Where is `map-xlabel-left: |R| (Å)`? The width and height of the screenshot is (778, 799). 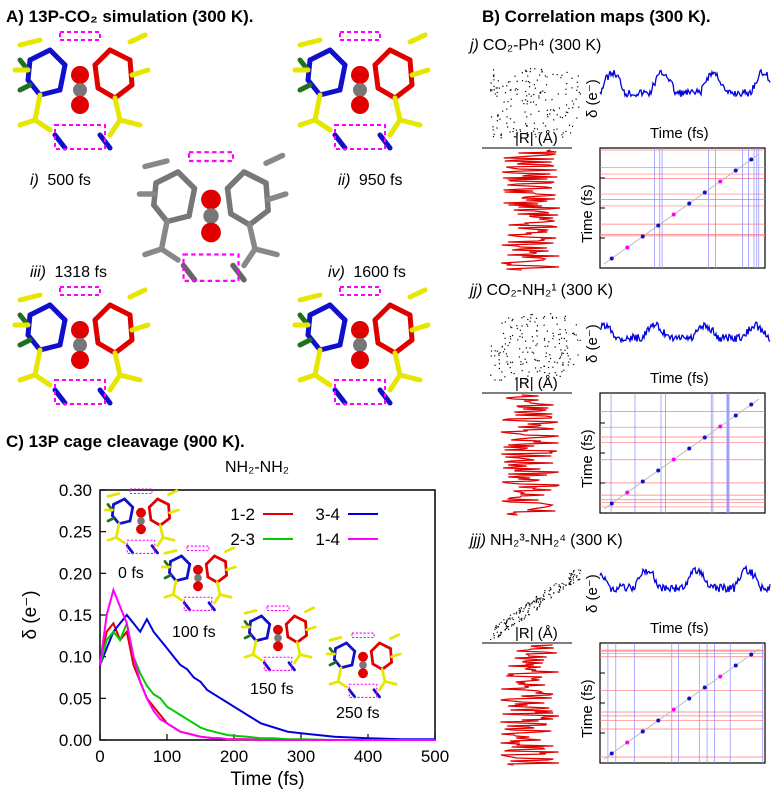 map-xlabel-left: |R| (Å) is located at coordinates (536, 138).